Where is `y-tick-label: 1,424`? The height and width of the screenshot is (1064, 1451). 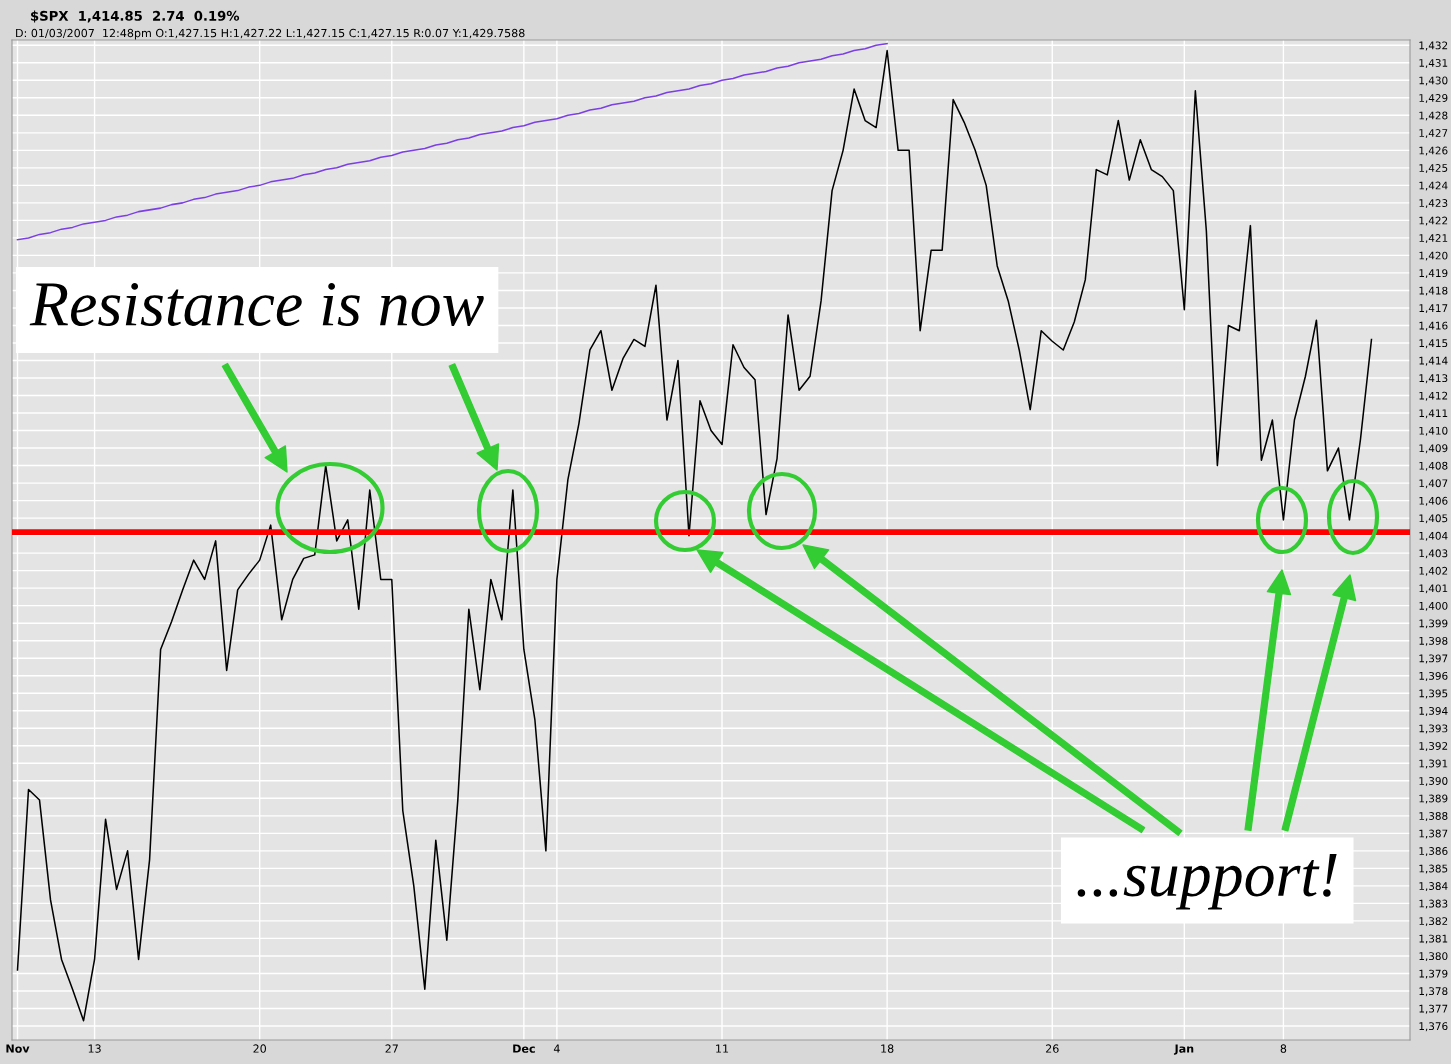 y-tick-label: 1,424 is located at coordinates (1433, 186).